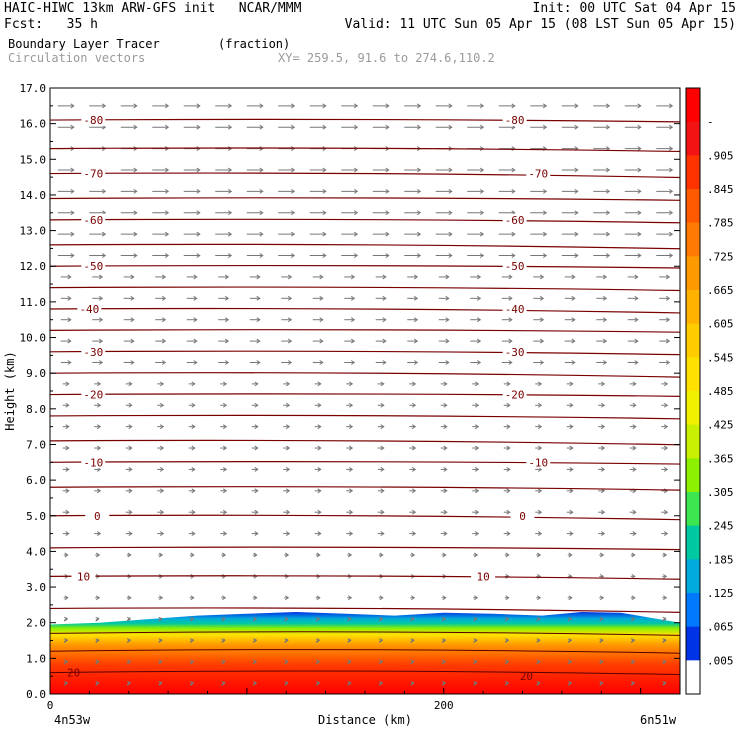 This screenshot has width=740, height=740. What do you see at coordinates (36, 587) in the screenshot?
I see `y-tick-label: 3.0` at bounding box center [36, 587].